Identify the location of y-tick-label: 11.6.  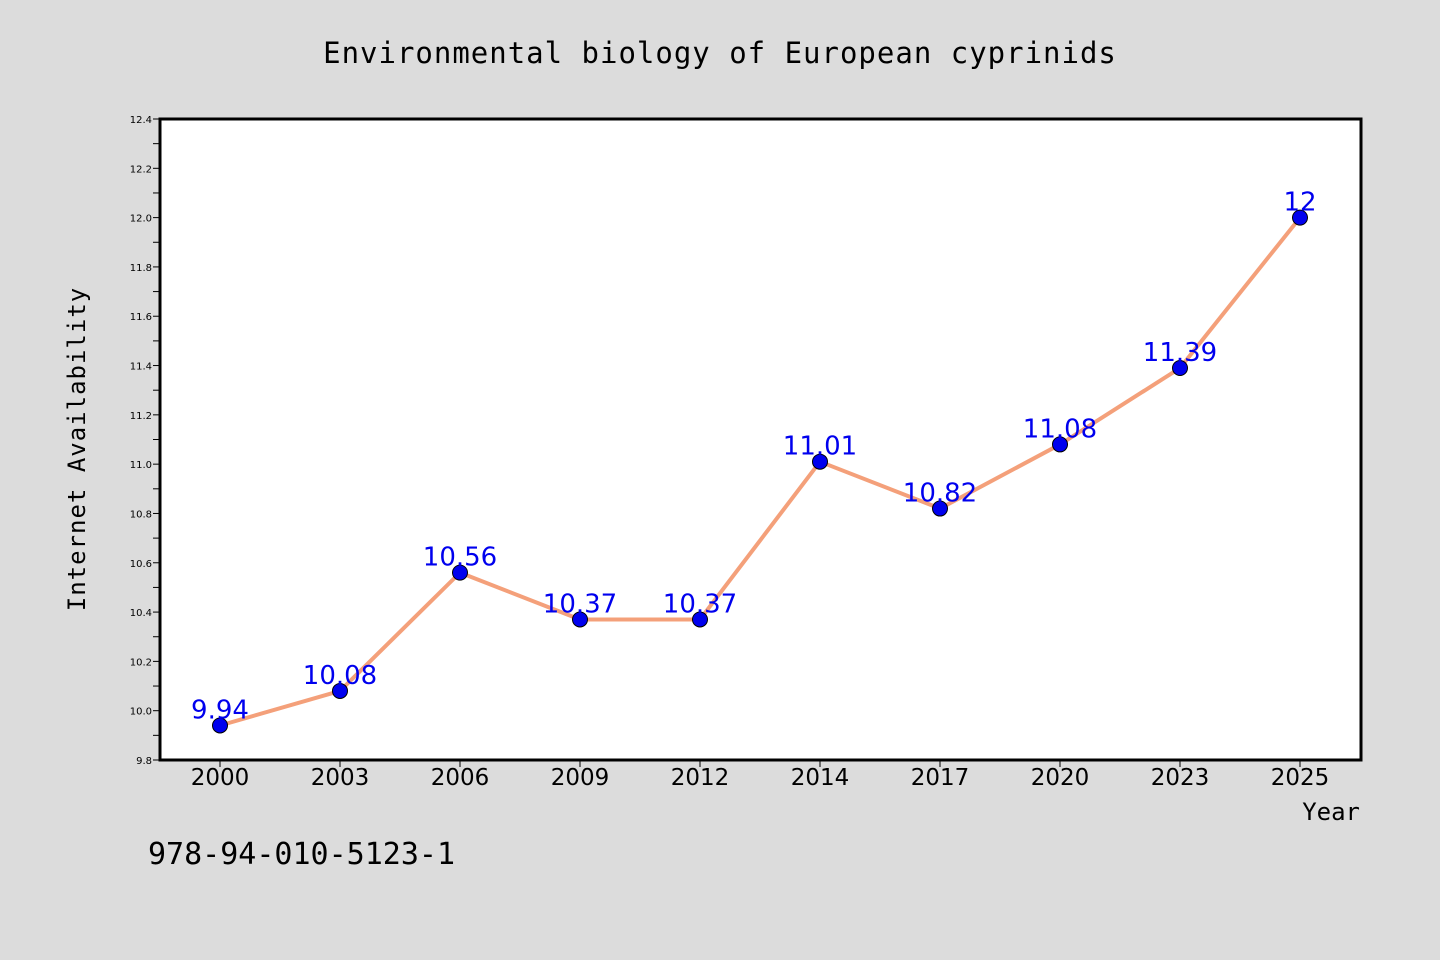
(141, 317).